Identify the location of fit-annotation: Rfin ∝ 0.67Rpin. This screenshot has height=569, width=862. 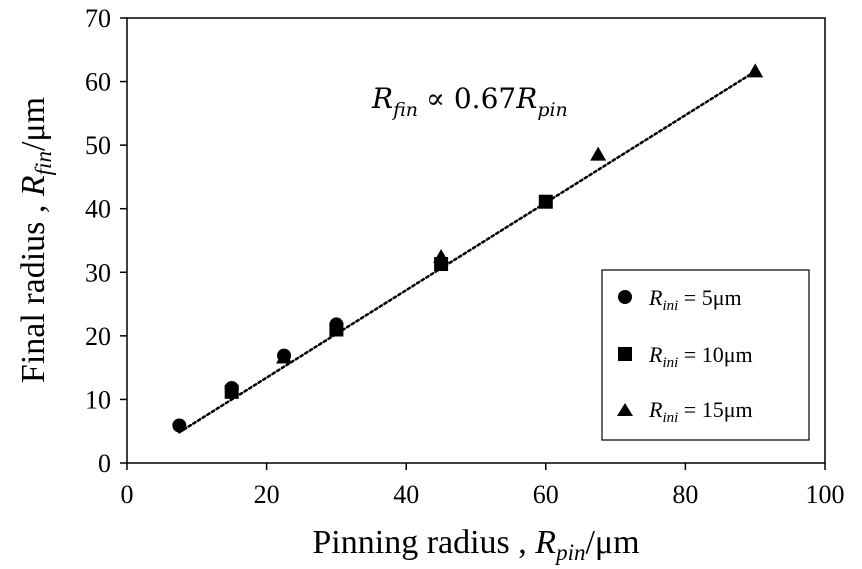
(469, 101).